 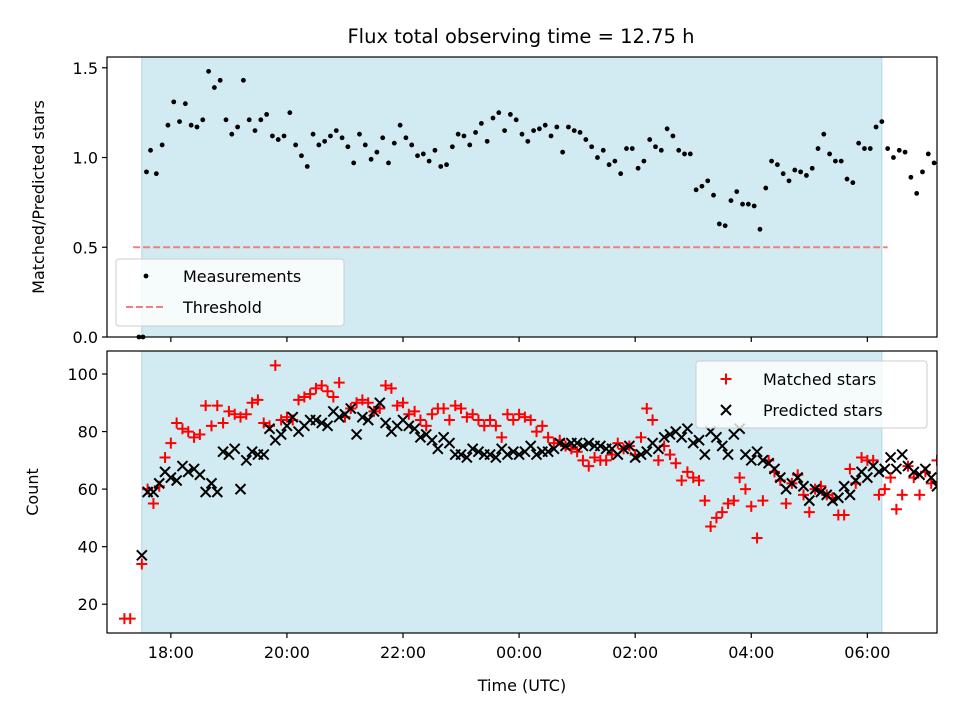 I want to click on legend-measurements-label: Measurements, so click(x=242, y=276).